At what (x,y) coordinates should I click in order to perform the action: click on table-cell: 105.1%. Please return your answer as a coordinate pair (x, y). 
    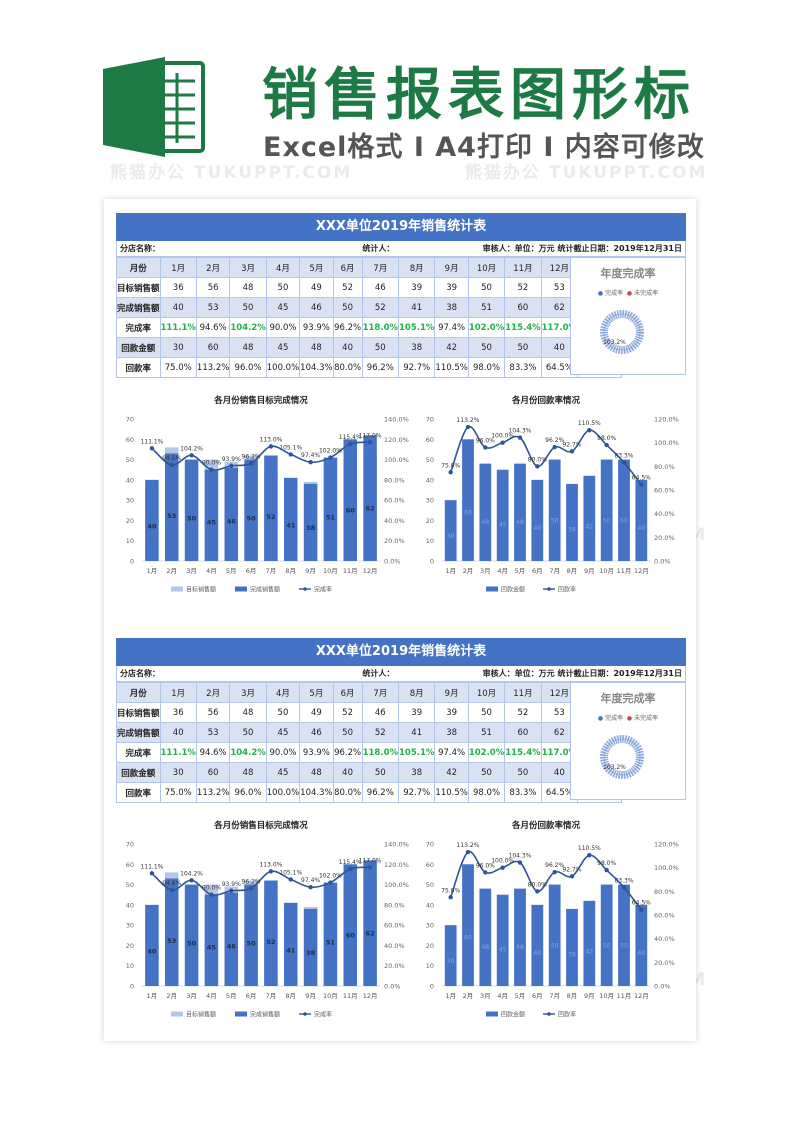
    Looking at the image, I should click on (416, 752).